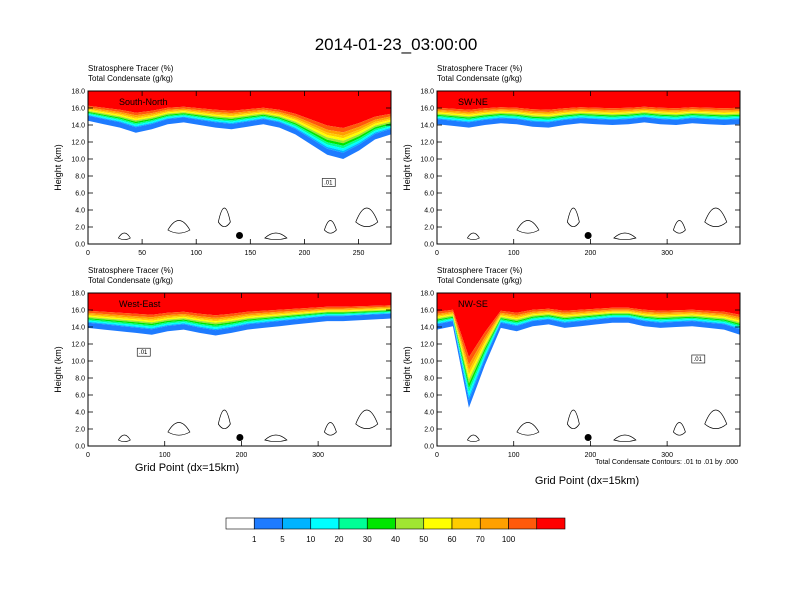 The height and width of the screenshot is (612, 792). What do you see at coordinates (427, 143) in the screenshot?
I see `y-tick-label: 12.0` at bounding box center [427, 143].